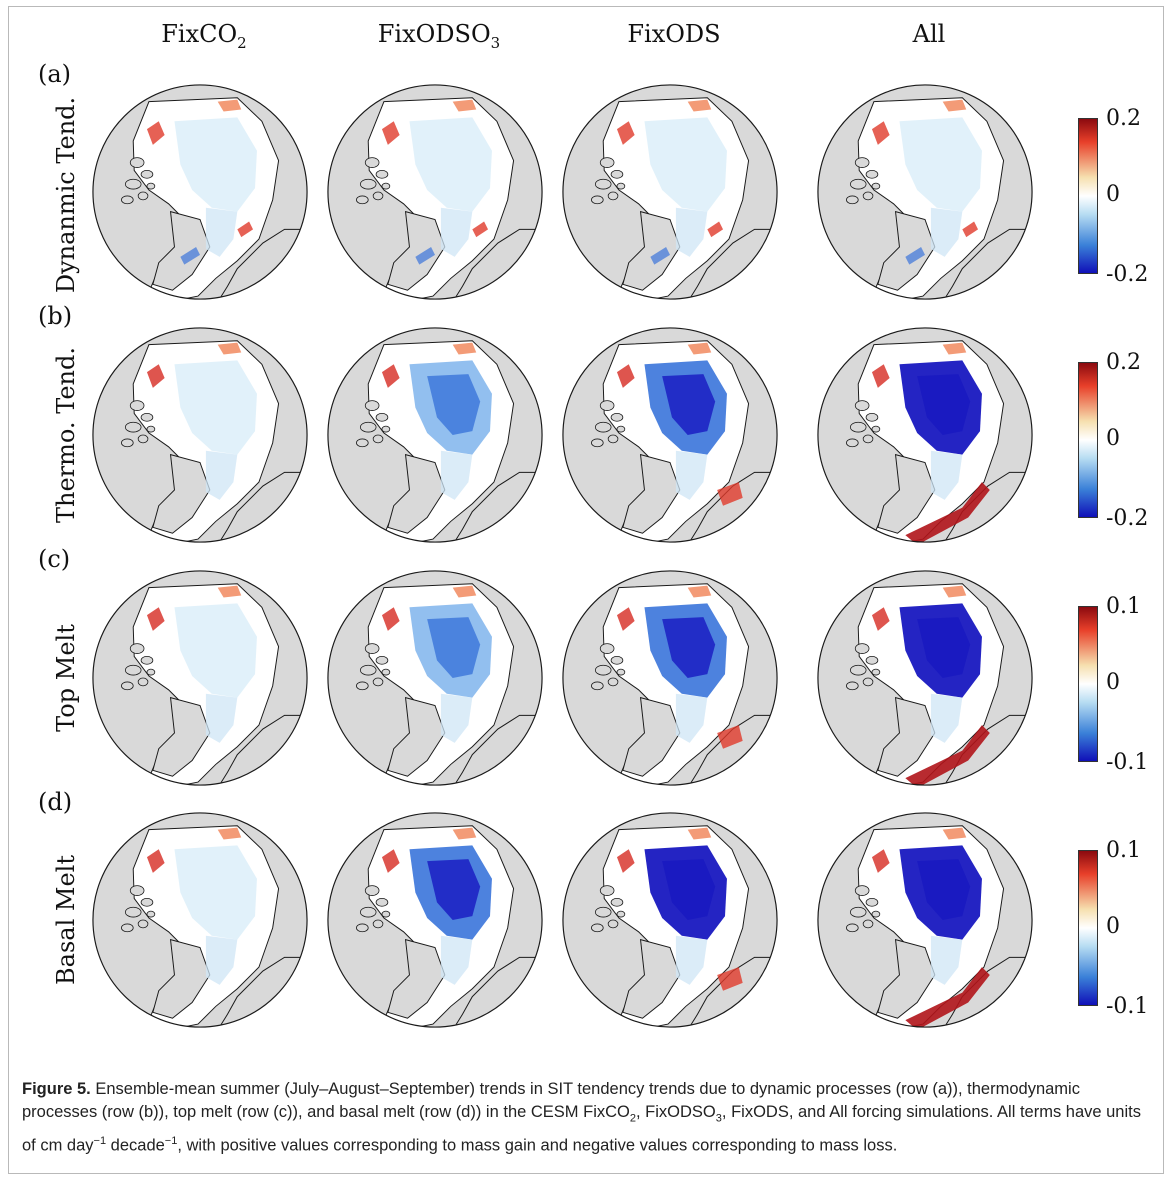  I want to click on column-title-fixco2: FixCO2, so click(204, 36).